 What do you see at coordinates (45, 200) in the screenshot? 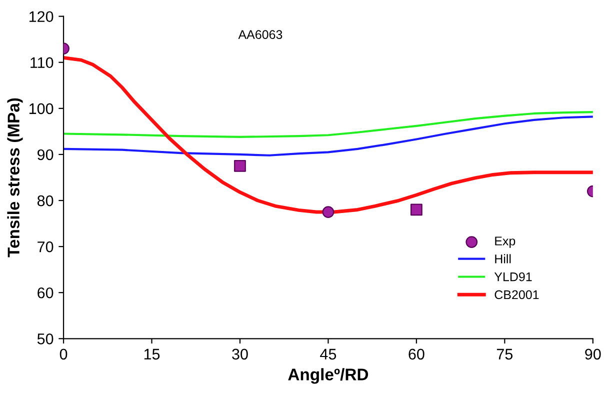
I see `y-tick-label: 80` at bounding box center [45, 200].